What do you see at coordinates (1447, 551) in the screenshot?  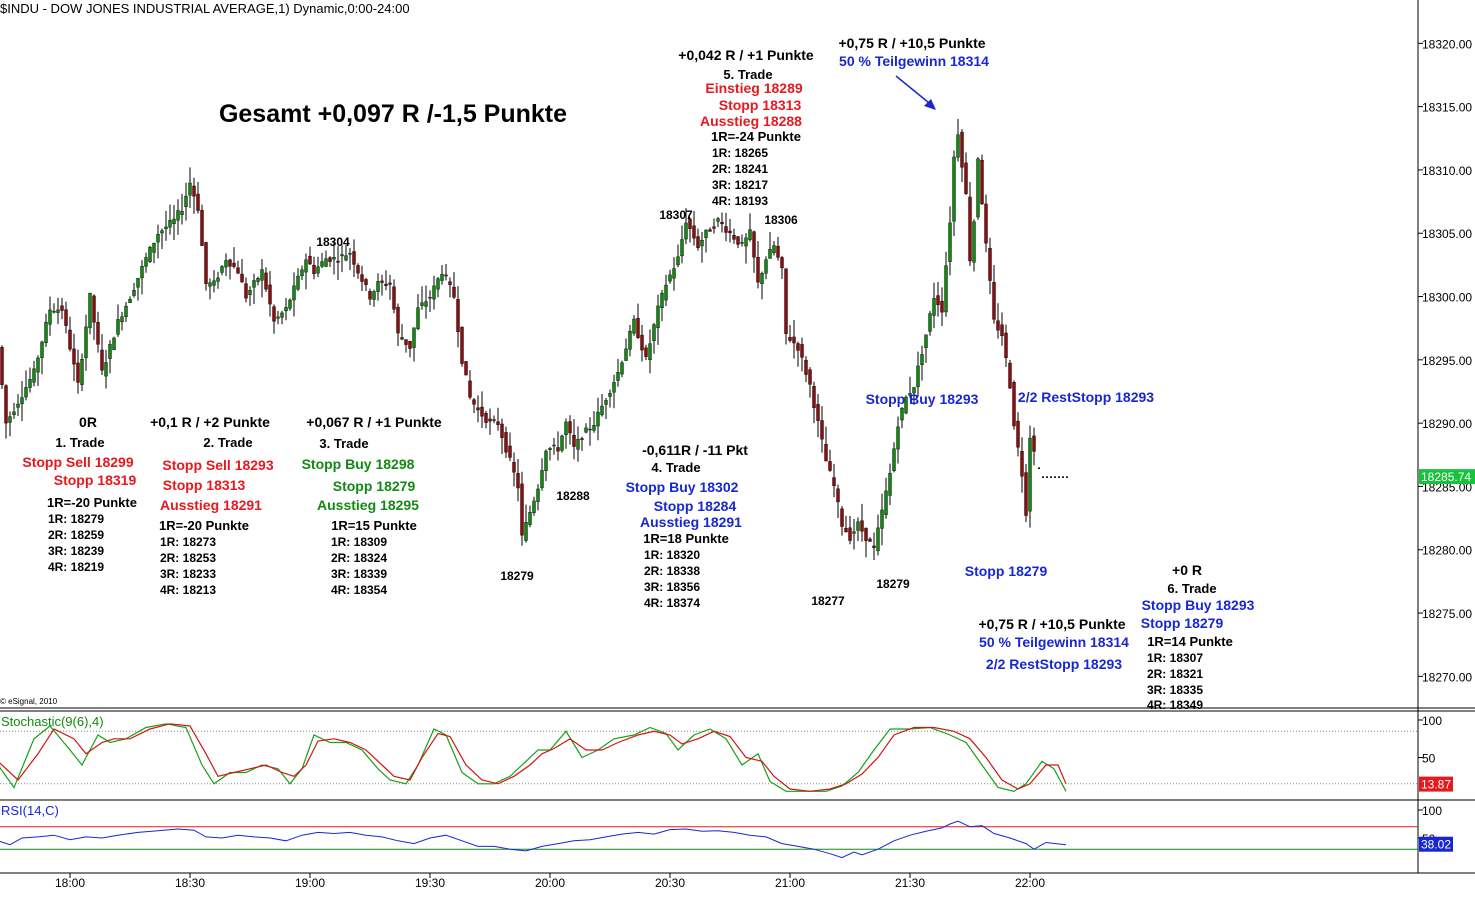 I see `y-tick-label: 18280.00` at bounding box center [1447, 551].